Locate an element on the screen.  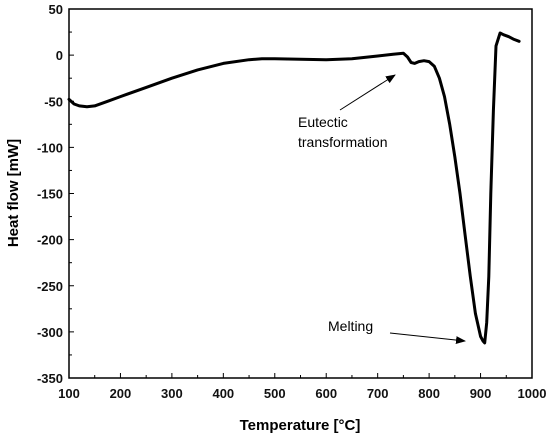
y-tick-label: 50 is located at coordinates (56, 9).